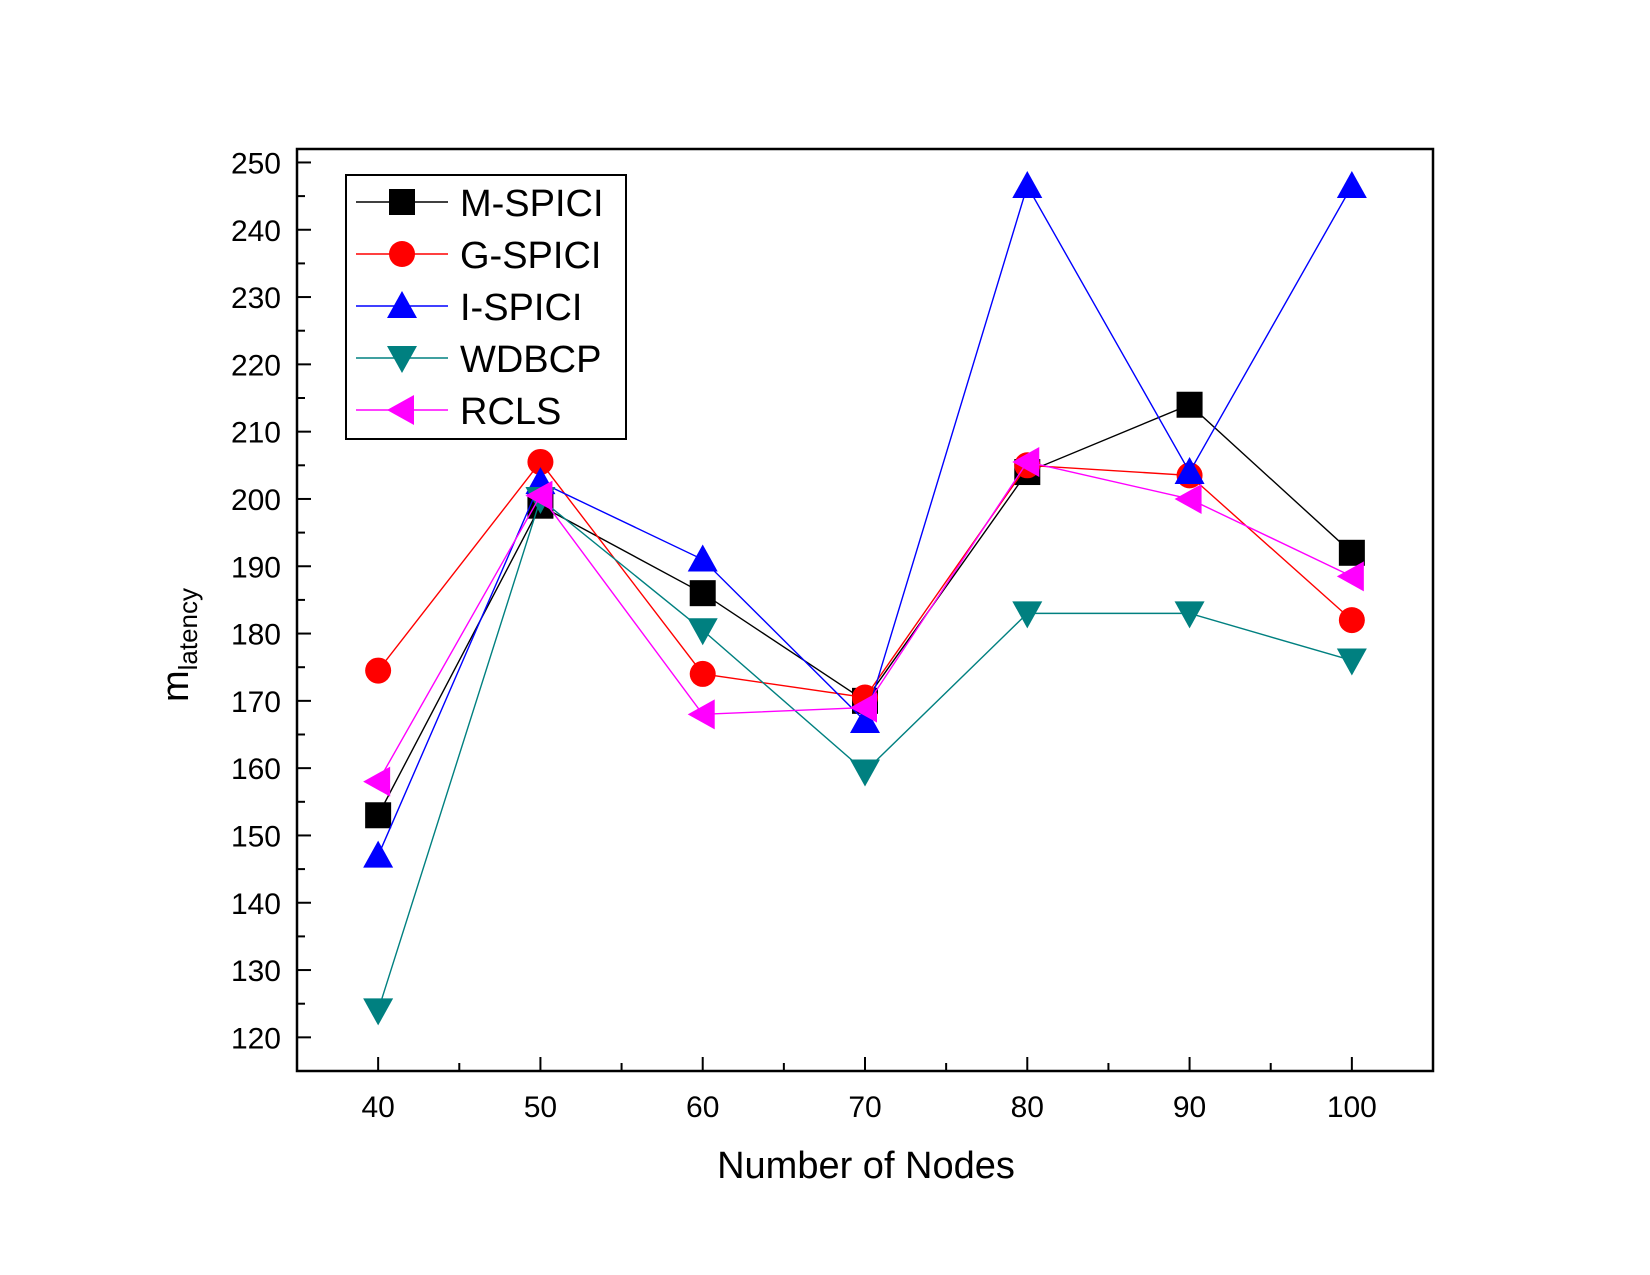 This screenshot has height=1275, width=1650. What do you see at coordinates (510, 412) in the screenshot?
I see `legend-label: RCLS` at bounding box center [510, 412].